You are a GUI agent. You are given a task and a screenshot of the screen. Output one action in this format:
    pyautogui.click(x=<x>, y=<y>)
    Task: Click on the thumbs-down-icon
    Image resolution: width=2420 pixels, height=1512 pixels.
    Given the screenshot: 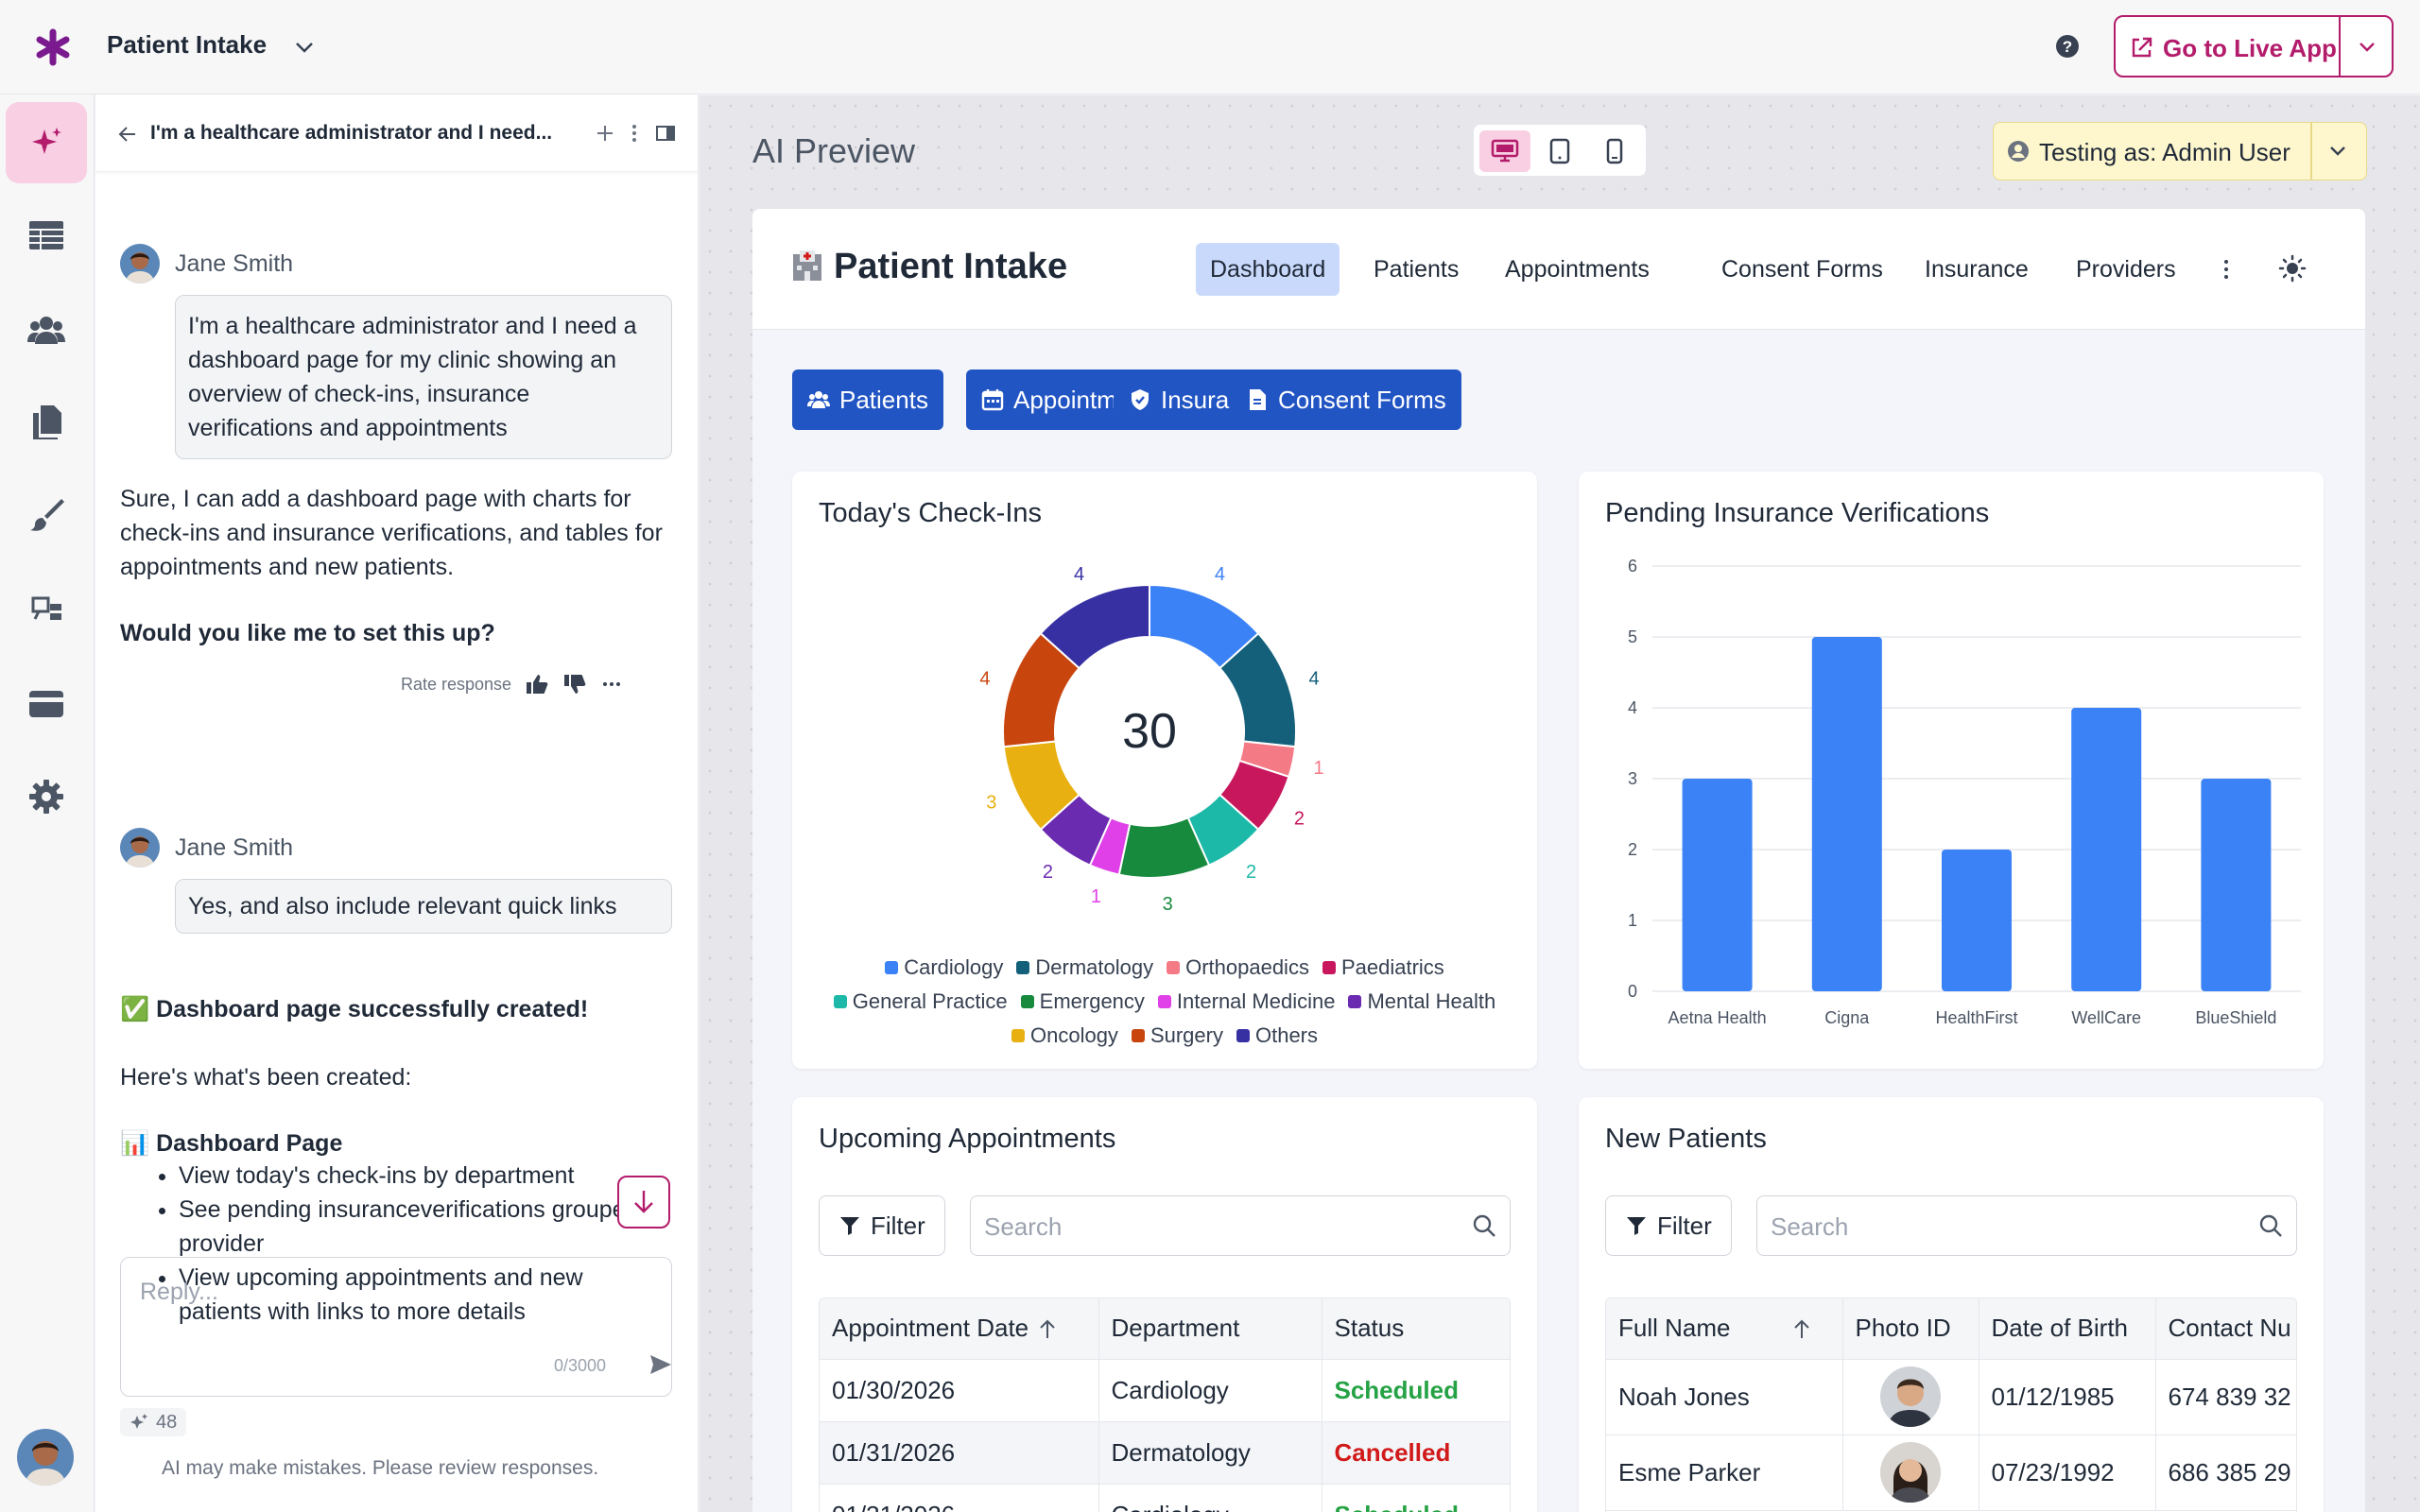 What is the action you would take?
    pyautogui.click(x=575, y=684)
    